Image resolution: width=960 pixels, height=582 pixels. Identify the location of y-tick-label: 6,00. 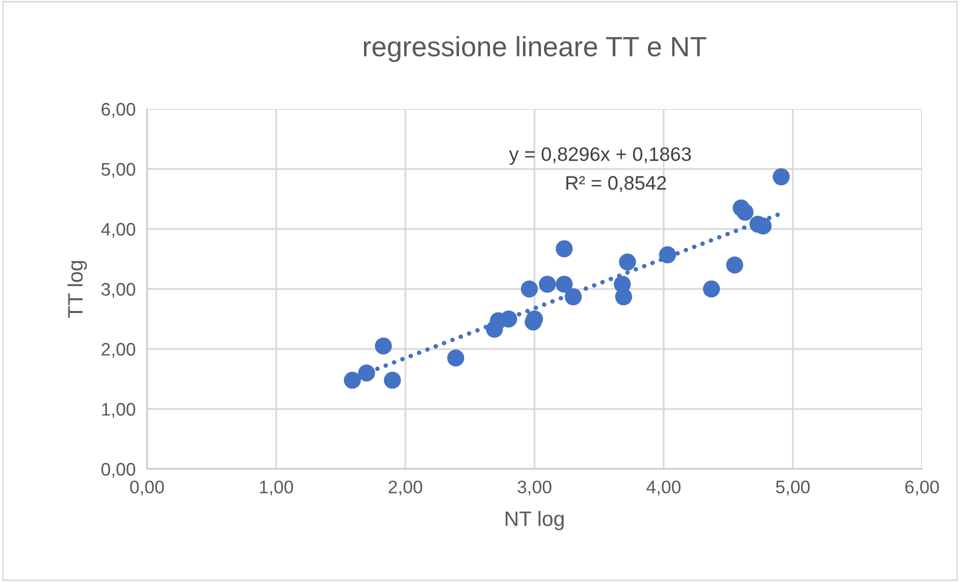
(119, 110).